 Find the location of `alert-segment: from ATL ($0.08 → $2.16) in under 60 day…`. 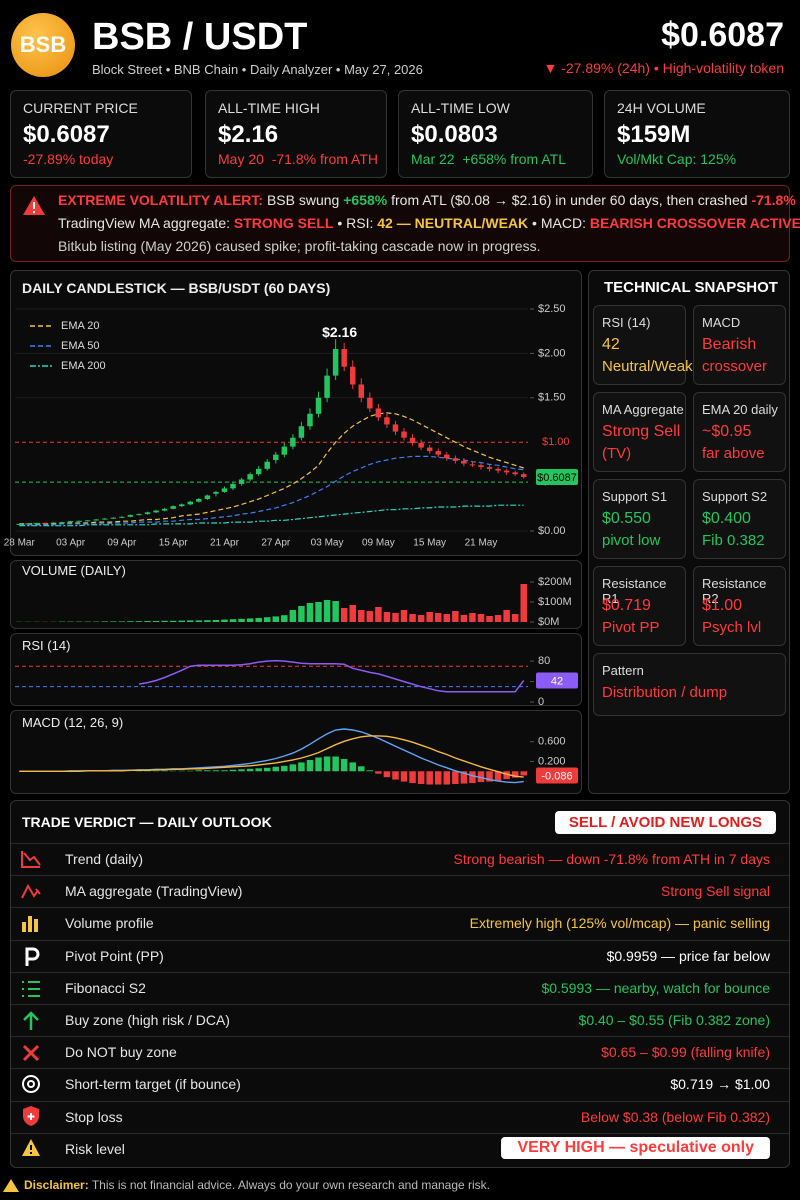

alert-segment: from ATL ($0.08 → $2.16) in under 60 day… is located at coordinates (569, 200).